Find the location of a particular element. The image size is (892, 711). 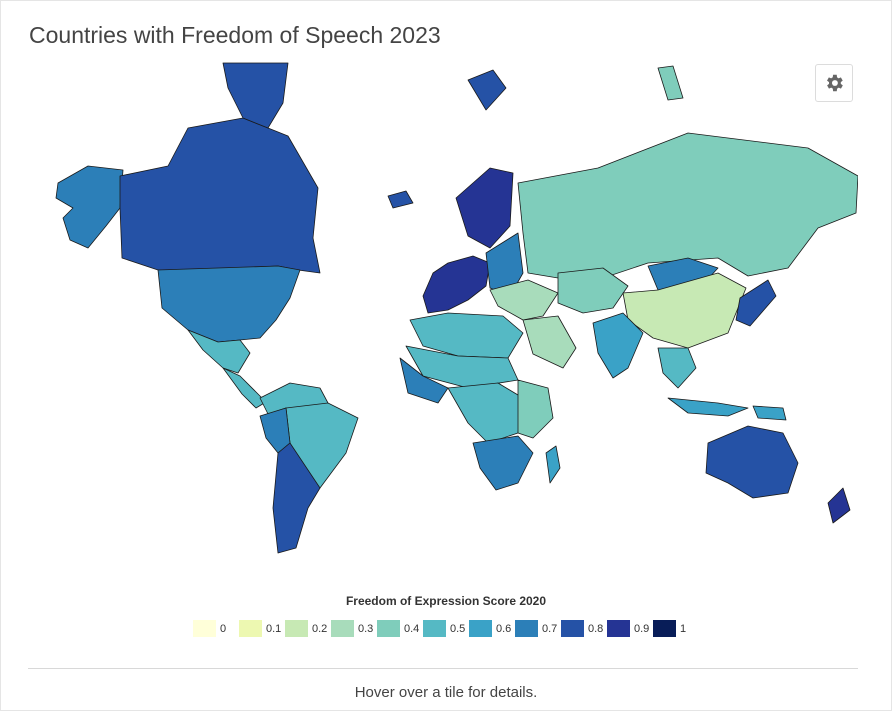

region-svalbard is located at coordinates (487, 90).